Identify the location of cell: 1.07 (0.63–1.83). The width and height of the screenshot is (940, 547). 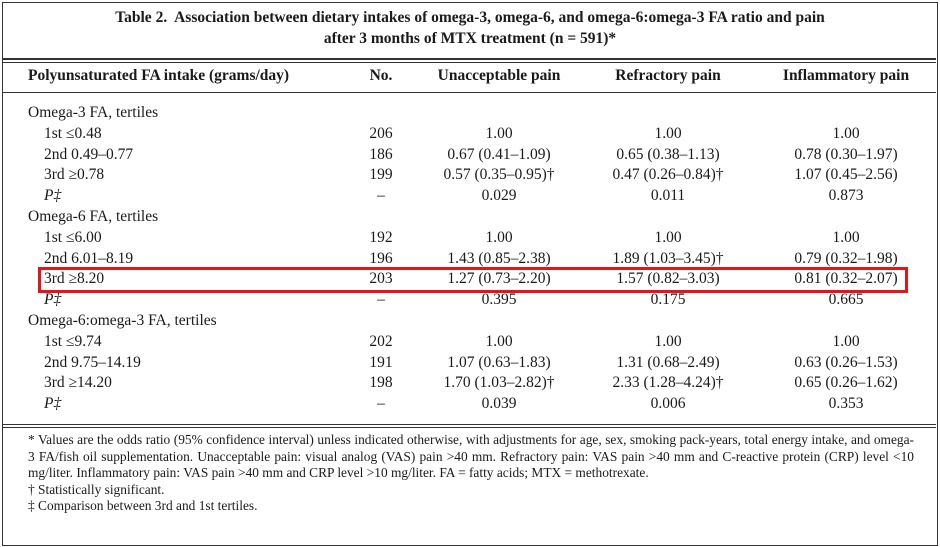
(499, 362).